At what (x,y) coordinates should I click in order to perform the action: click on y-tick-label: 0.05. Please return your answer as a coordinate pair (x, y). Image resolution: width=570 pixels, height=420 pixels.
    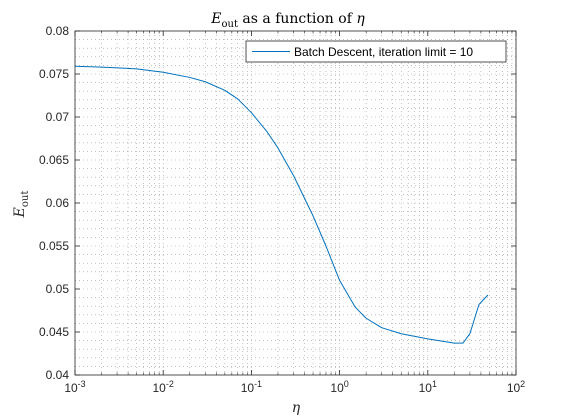
    Looking at the image, I should click on (58, 289).